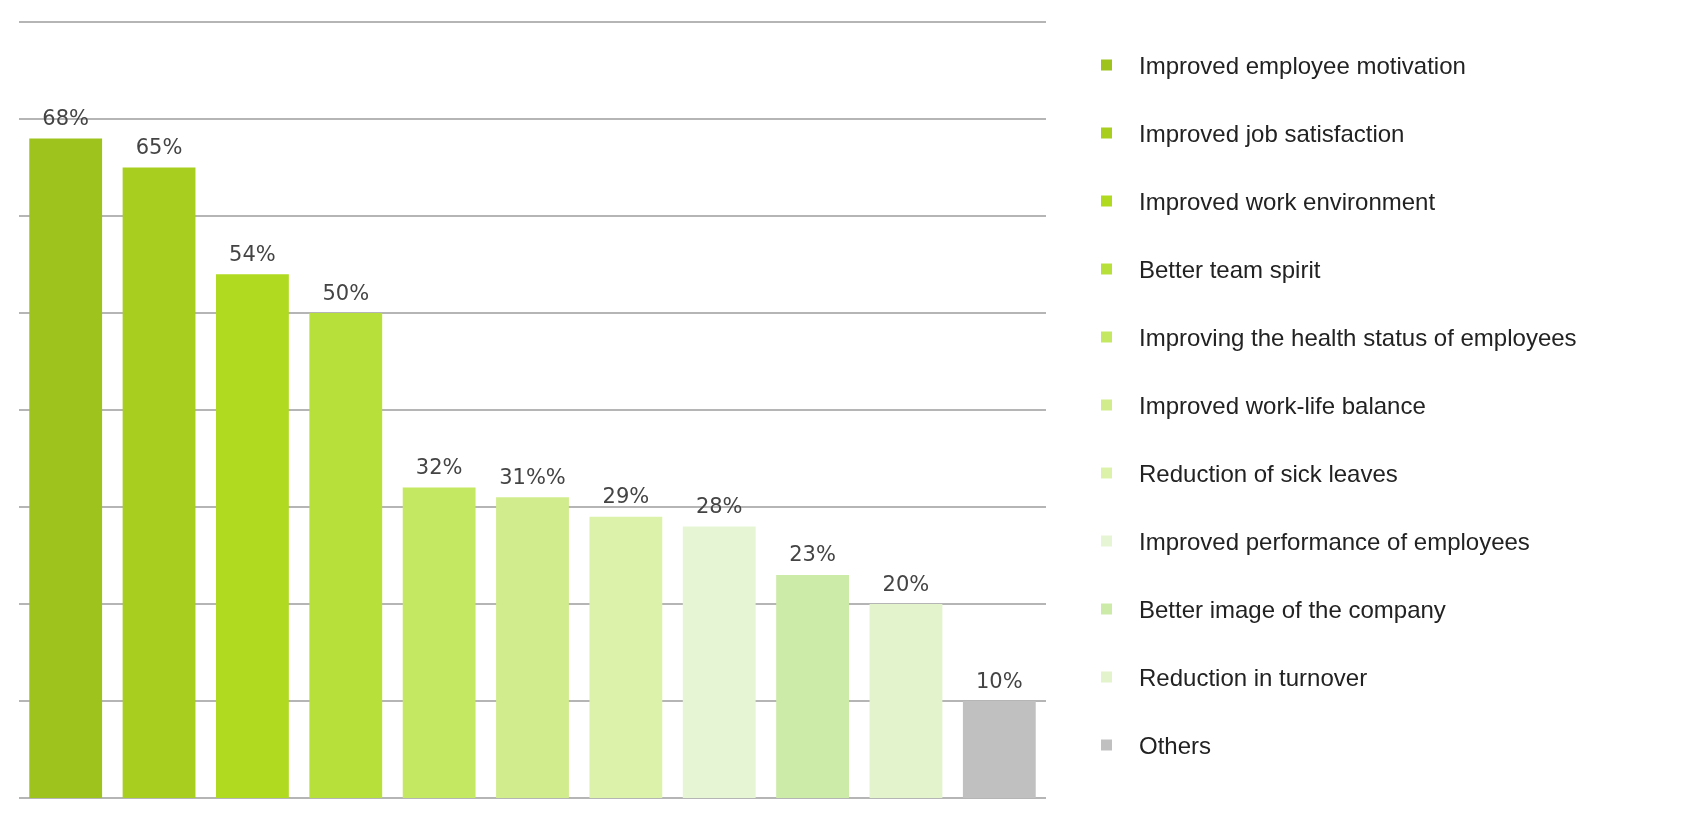 The image size is (1704, 814). Describe the element at coordinates (159, 147) in the screenshot. I see `data-label: 65%` at that location.